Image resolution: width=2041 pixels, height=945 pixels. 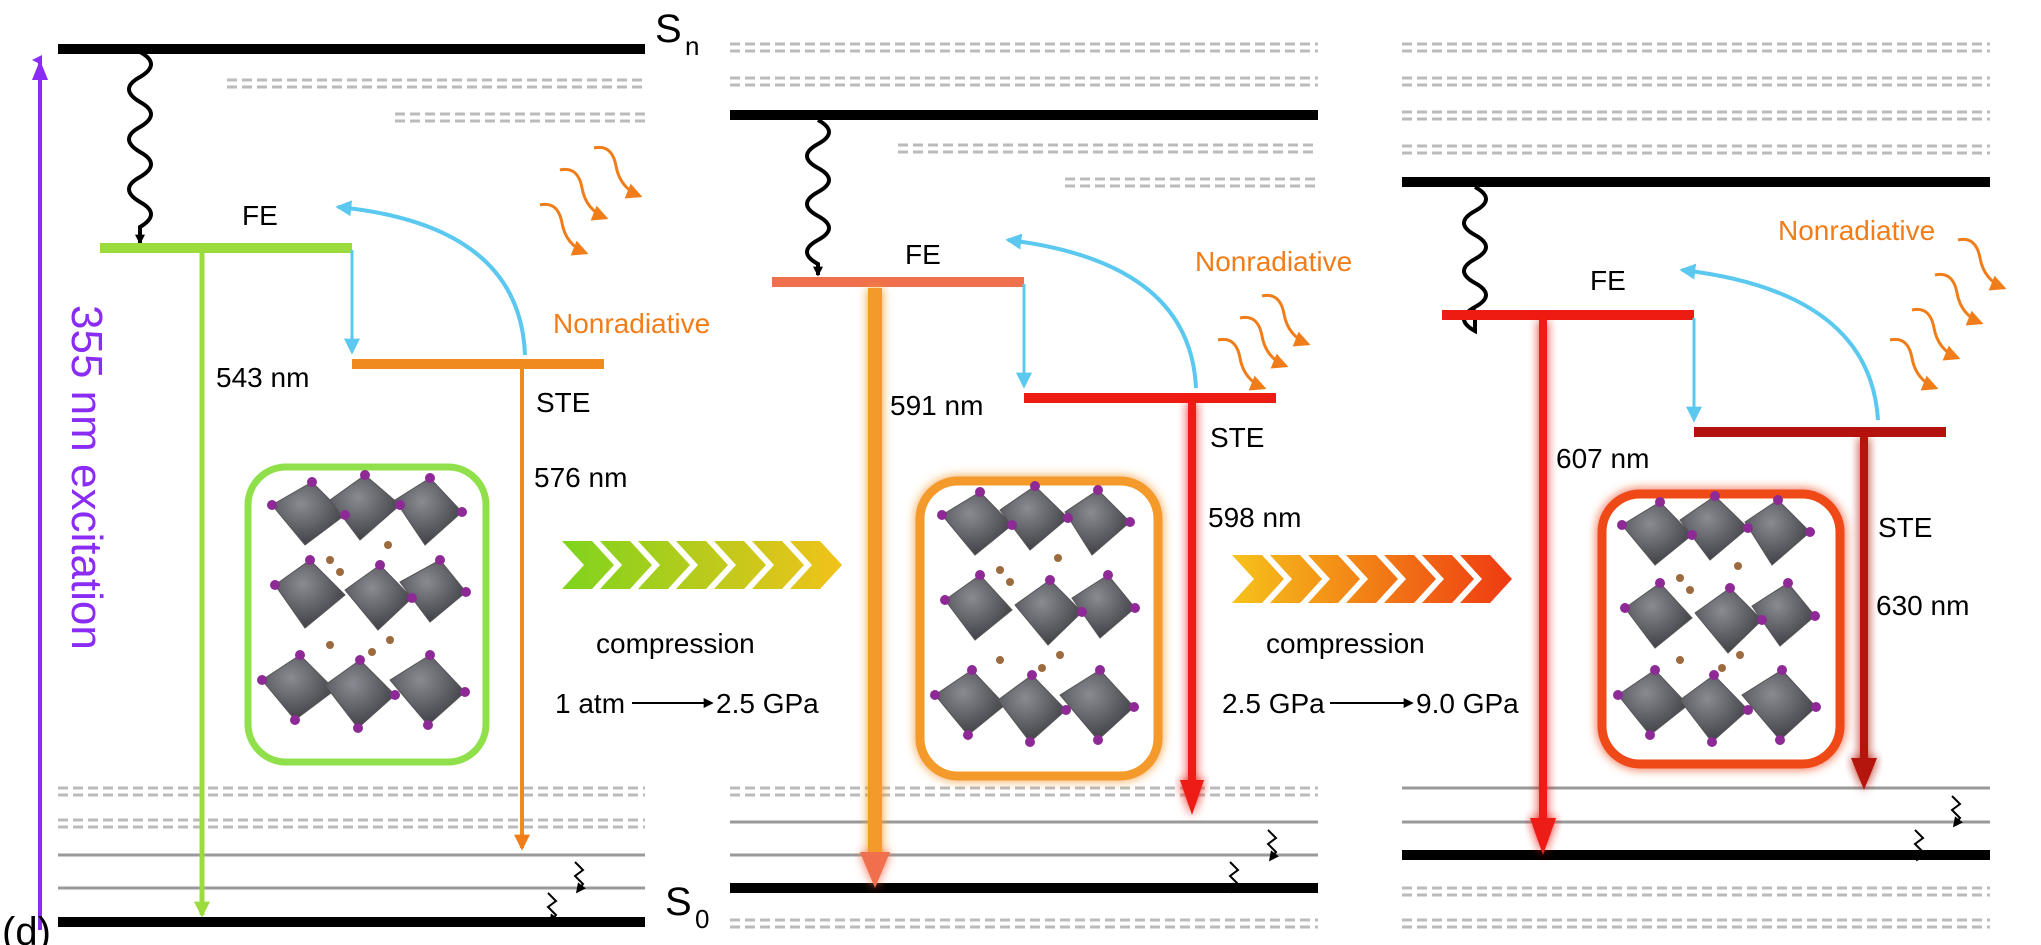 I want to click on panel-2-fe-label: FE, so click(x=923, y=254).